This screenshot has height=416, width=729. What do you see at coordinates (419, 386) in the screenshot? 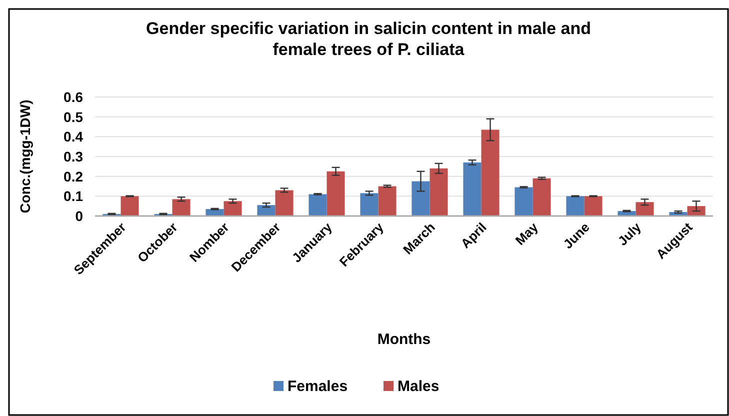
I see `legend-label: Males` at bounding box center [419, 386].